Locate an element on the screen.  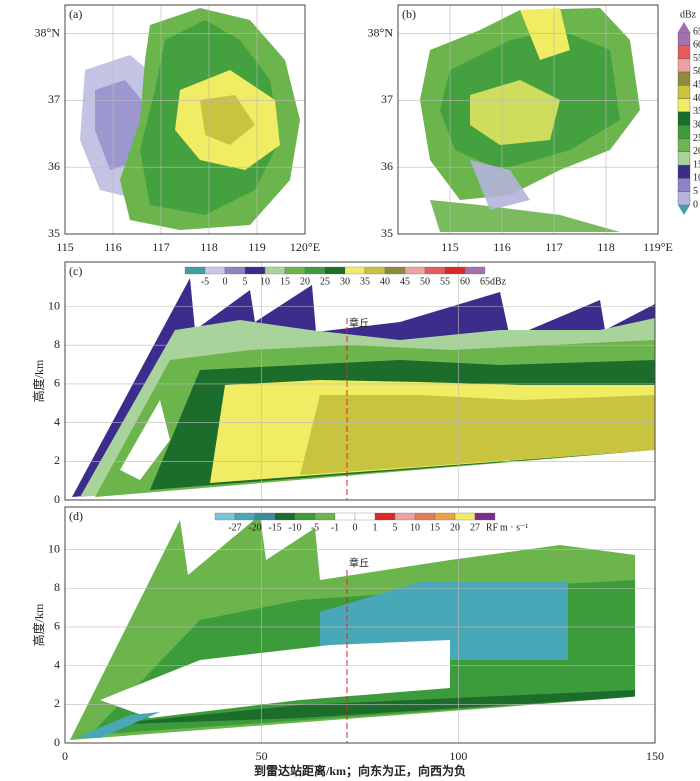
colorbar-unit: dBz is located at coordinates (498, 281).